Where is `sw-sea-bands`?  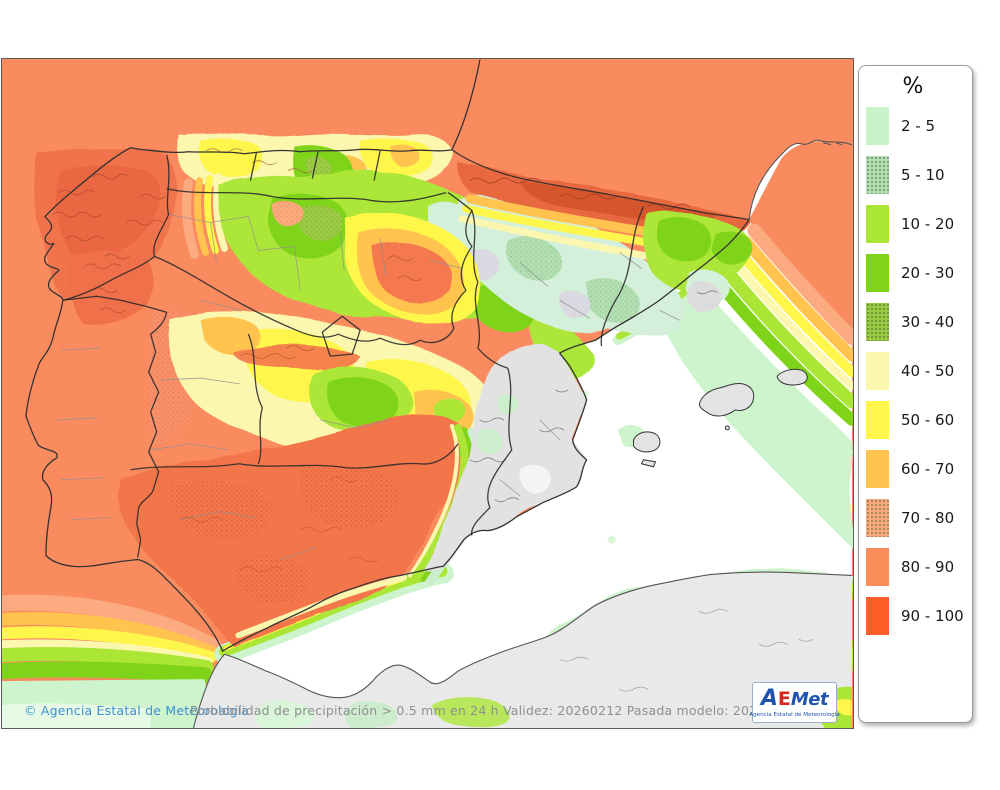 sw-sea-bands is located at coordinates (112, 661).